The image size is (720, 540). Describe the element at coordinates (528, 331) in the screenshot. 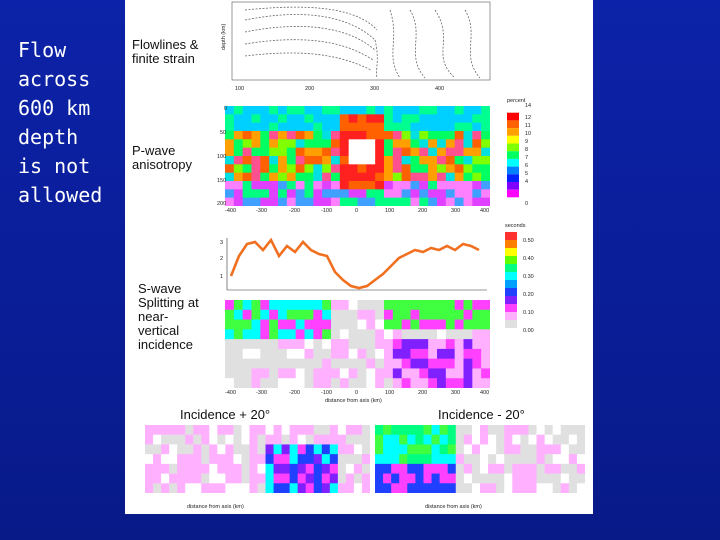

I see `seconds-tick: 0.00` at that location.